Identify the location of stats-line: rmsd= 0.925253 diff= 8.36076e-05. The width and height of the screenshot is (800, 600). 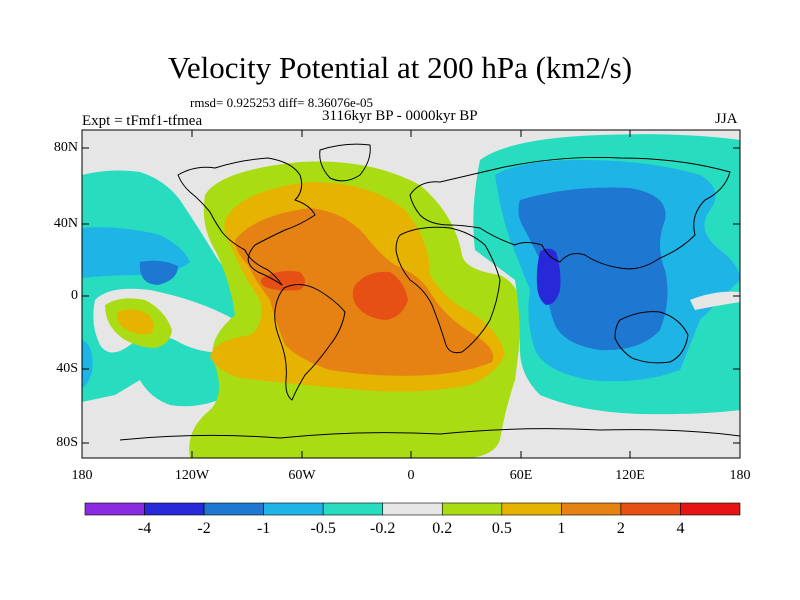
(282, 102).